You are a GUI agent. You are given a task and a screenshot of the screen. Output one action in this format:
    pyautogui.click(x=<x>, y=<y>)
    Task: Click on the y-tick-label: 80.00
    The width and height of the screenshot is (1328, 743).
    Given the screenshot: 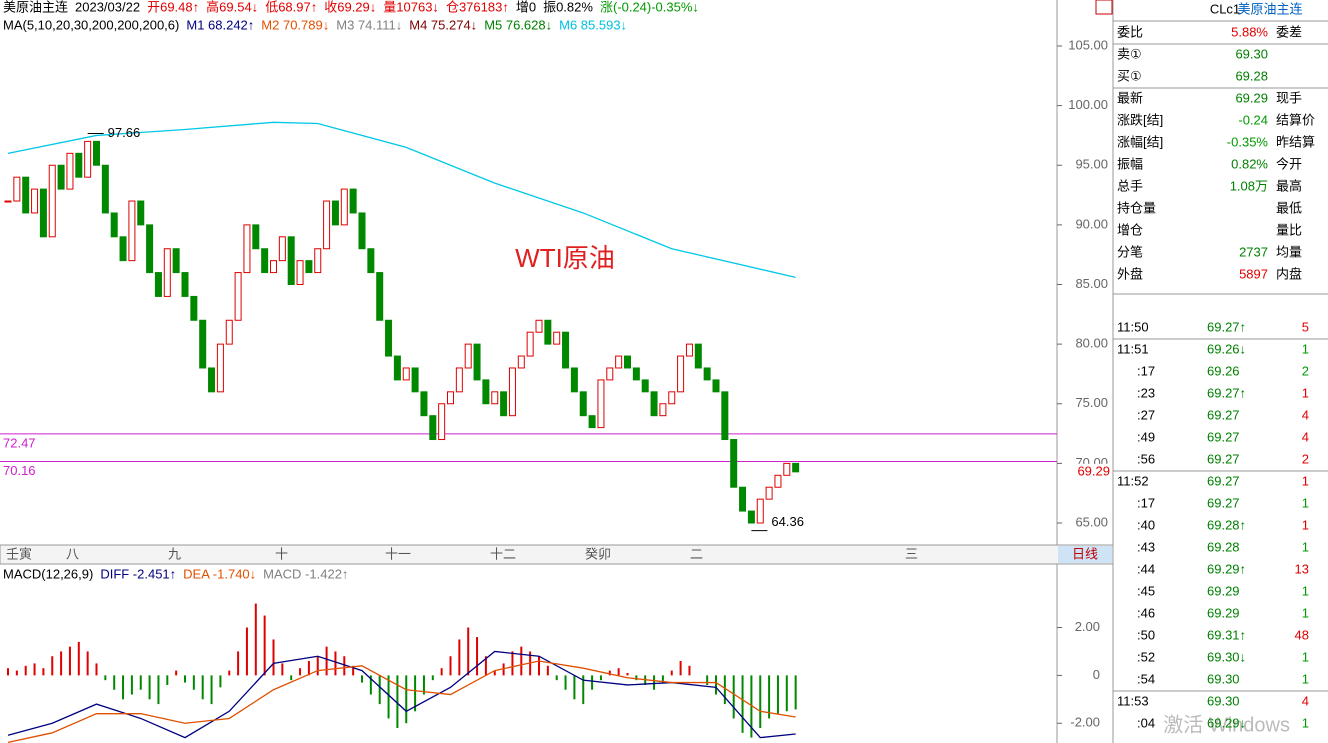 What is the action you would take?
    pyautogui.click(x=1091, y=343)
    